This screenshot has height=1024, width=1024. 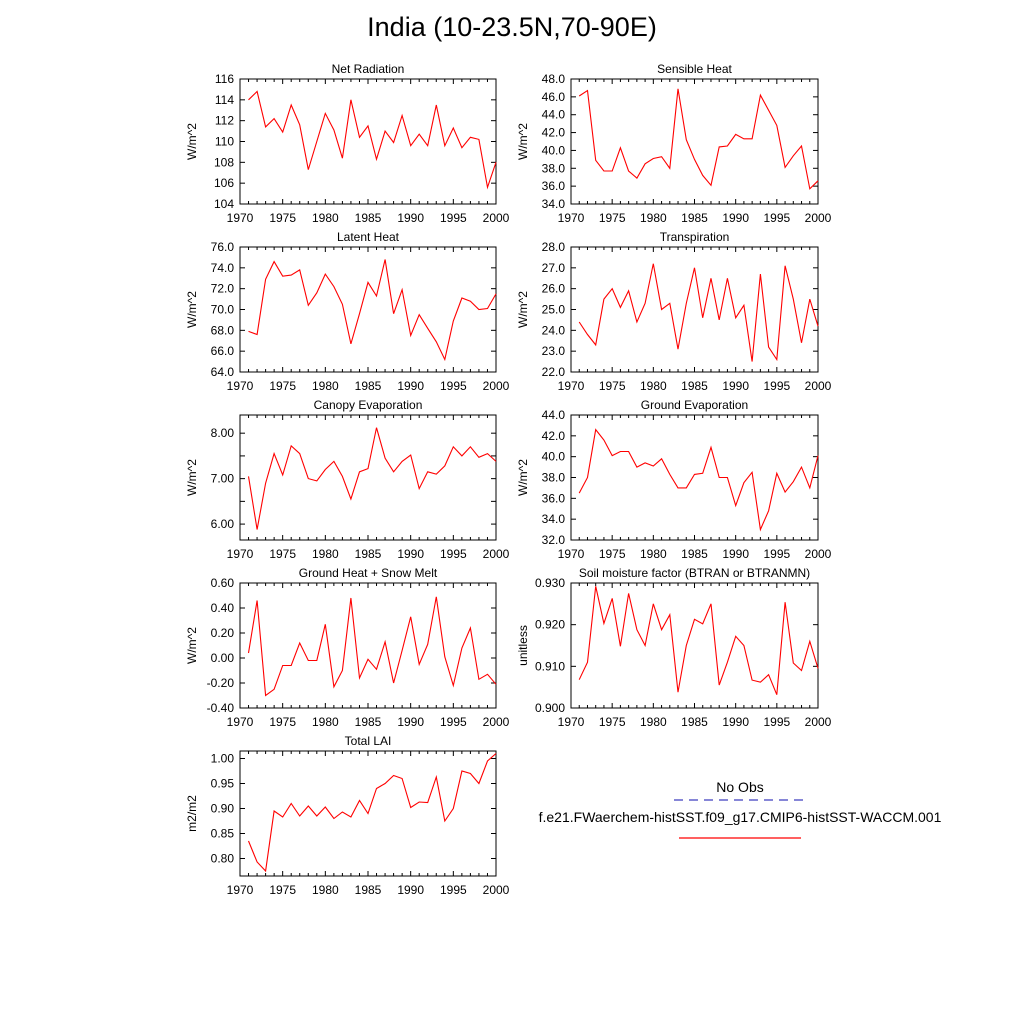 What do you see at coordinates (224, 142) in the screenshot?
I see `y-tick-label: 110` at bounding box center [224, 142].